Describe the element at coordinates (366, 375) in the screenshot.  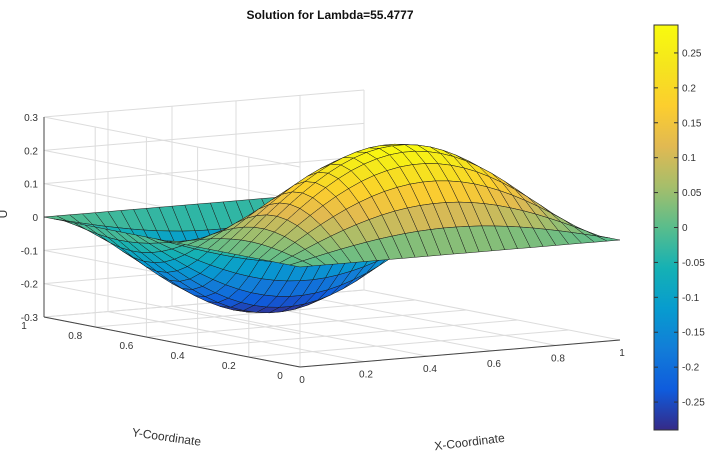
I see `x-tick-label: 0.2` at that location.